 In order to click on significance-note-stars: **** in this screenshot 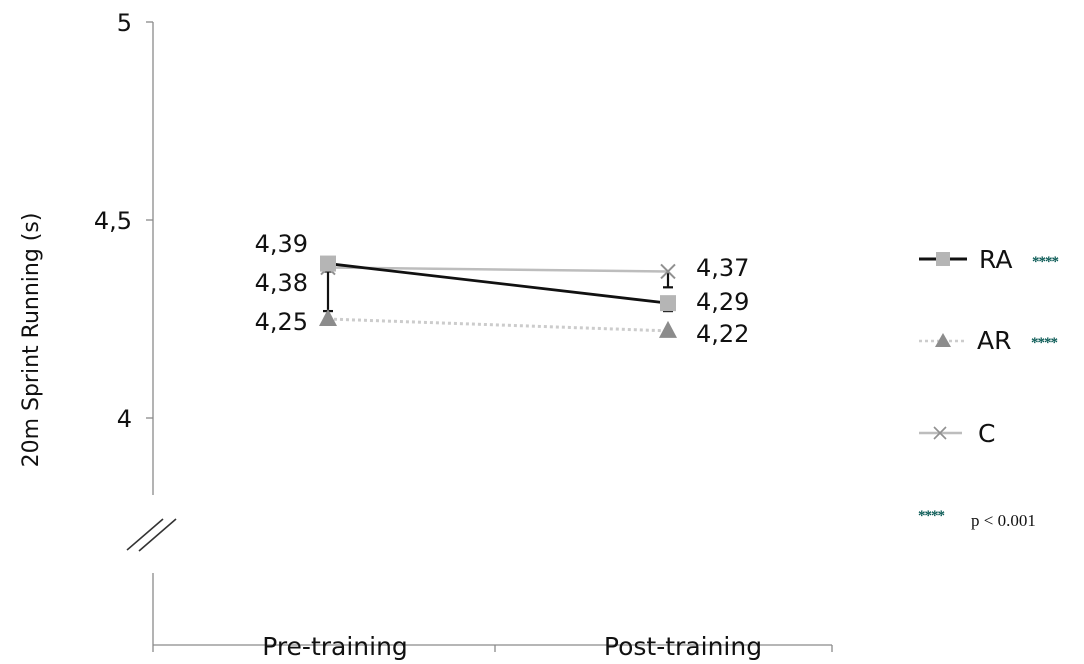, I will do `click(931, 516)`.